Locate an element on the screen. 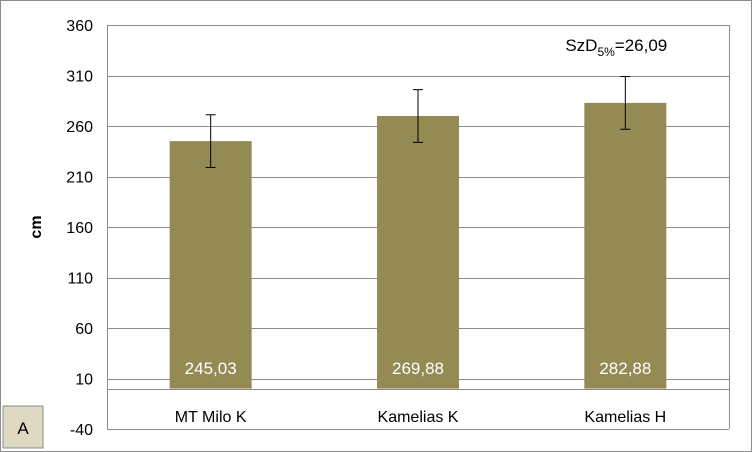 This screenshot has height=452, width=752. bar-value-label: 282,88 is located at coordinates (625, 368).